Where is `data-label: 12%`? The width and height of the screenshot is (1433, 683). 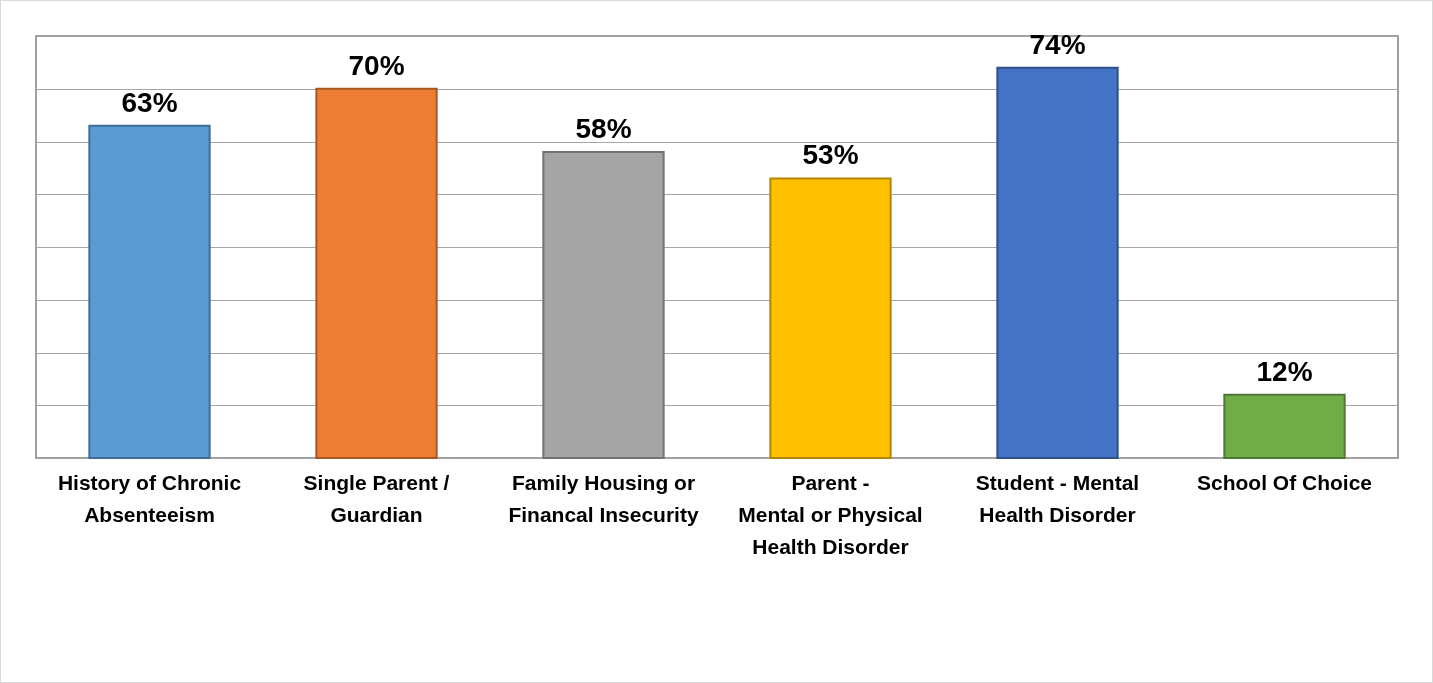
data-label: 12% is located at coordinates (1284, 371).